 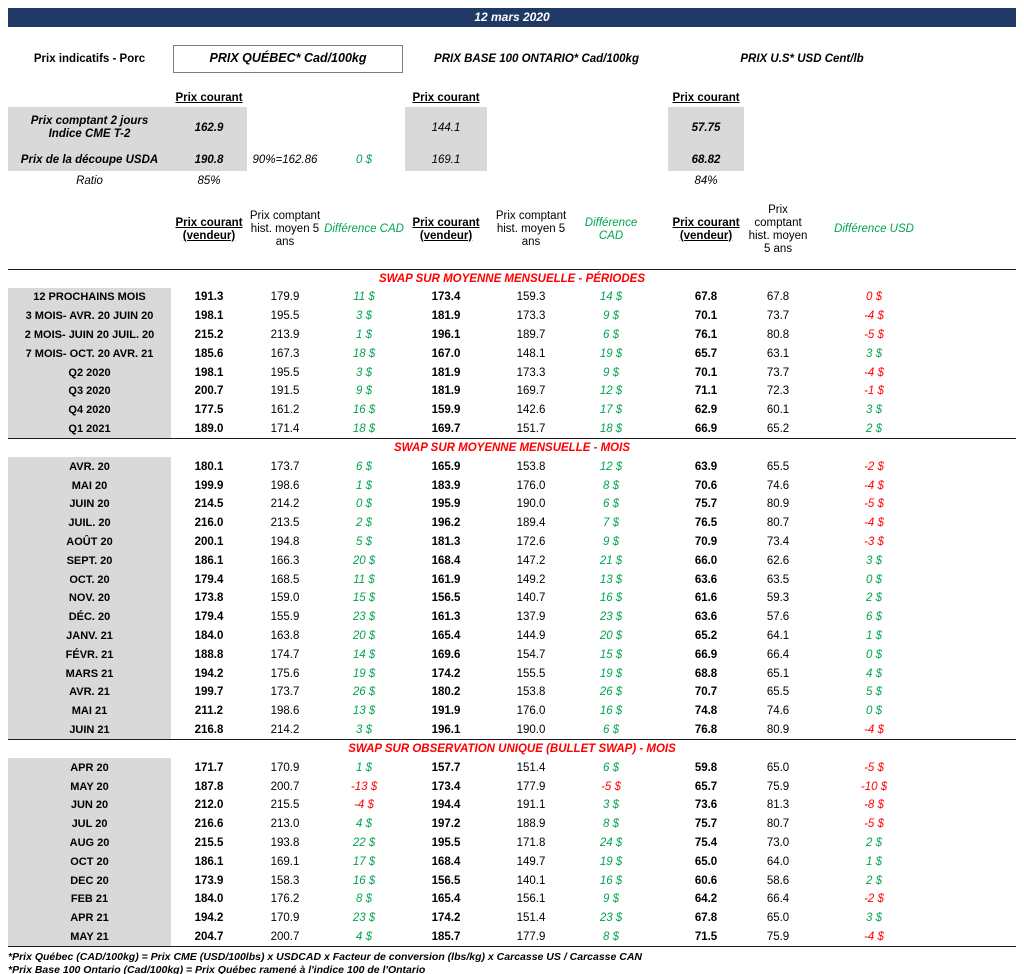 I want to click on price-hist: 213.5, so click(x=285, y=523).